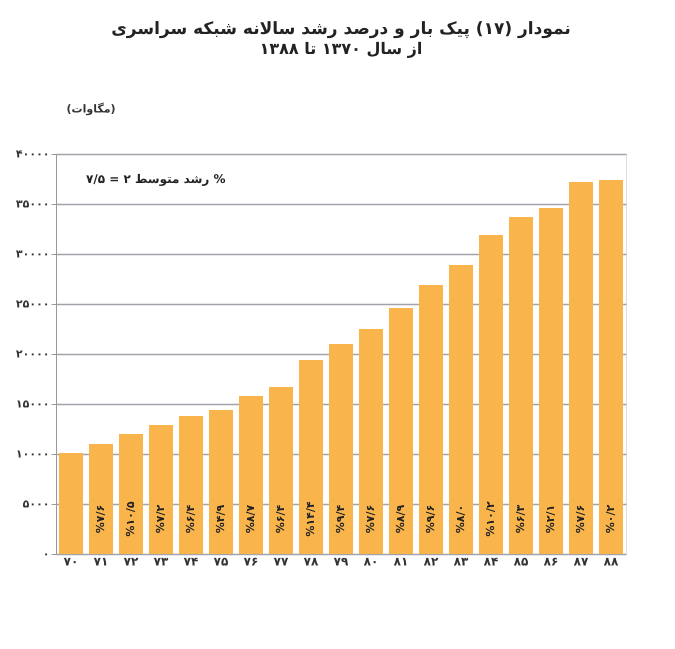  Describe the element at coordinates (521, 561) in the screenshot. I see `x-tick-label: ۸۵` at that location.